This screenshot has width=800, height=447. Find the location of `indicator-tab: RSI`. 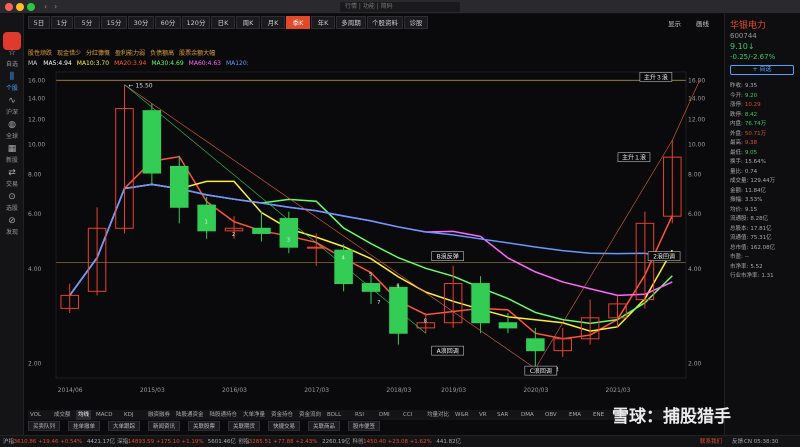

indicator-tab: RSI is located at coordinates (359, 415).